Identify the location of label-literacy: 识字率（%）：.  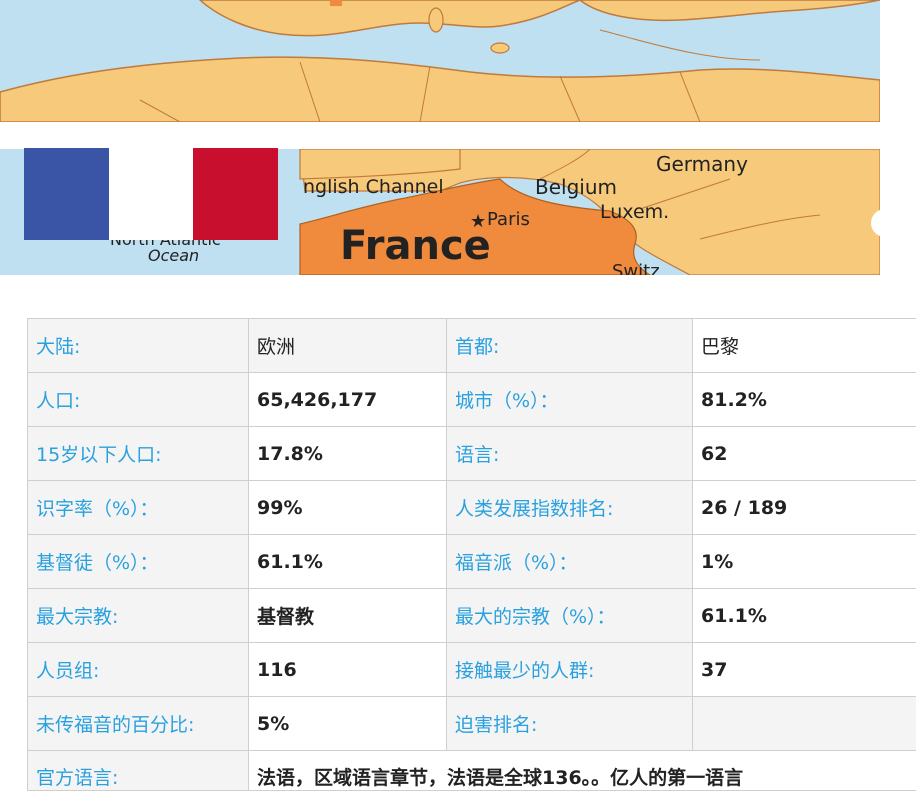
(138, 508).